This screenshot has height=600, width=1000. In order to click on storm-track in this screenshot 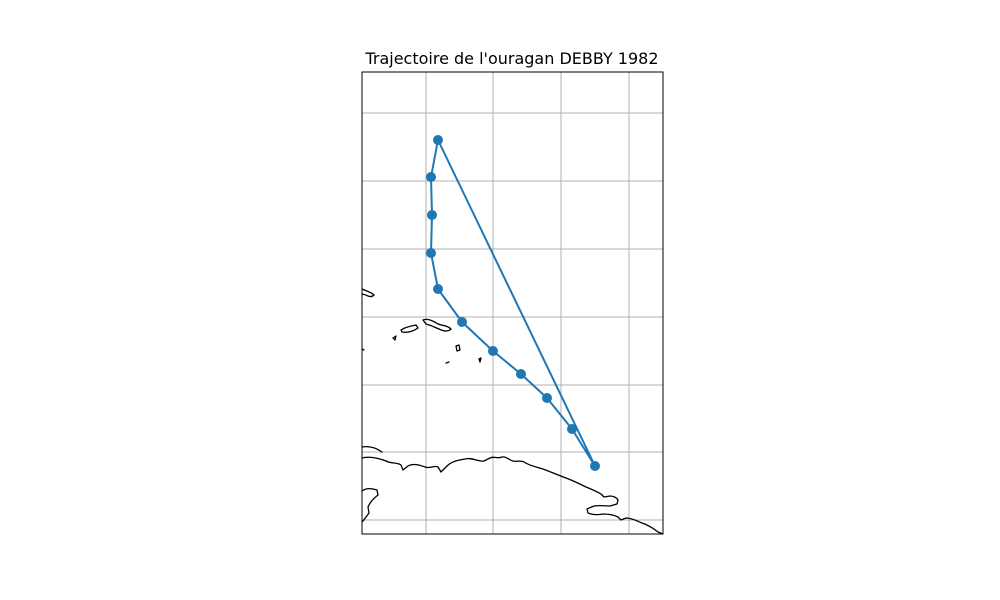, I will do `click(513, 303)`.